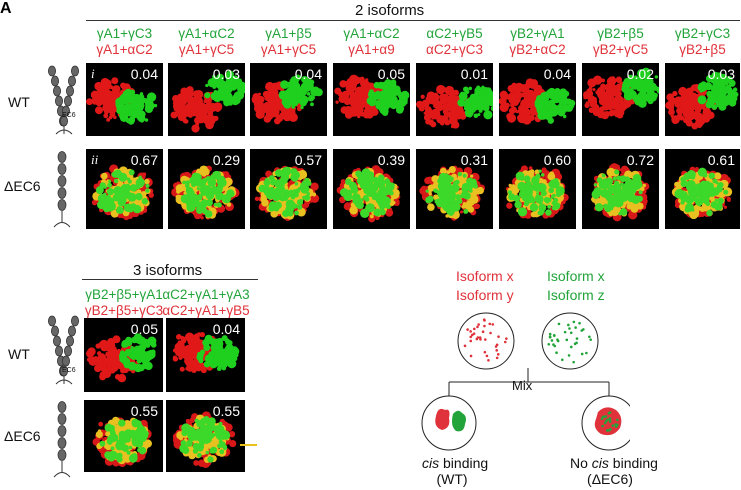 This screenshot has width=741, height=490. Describe the element at coordinates (702, 33) in the screenshot. I see `green-isoform-label: γB2+γC3` at that location.